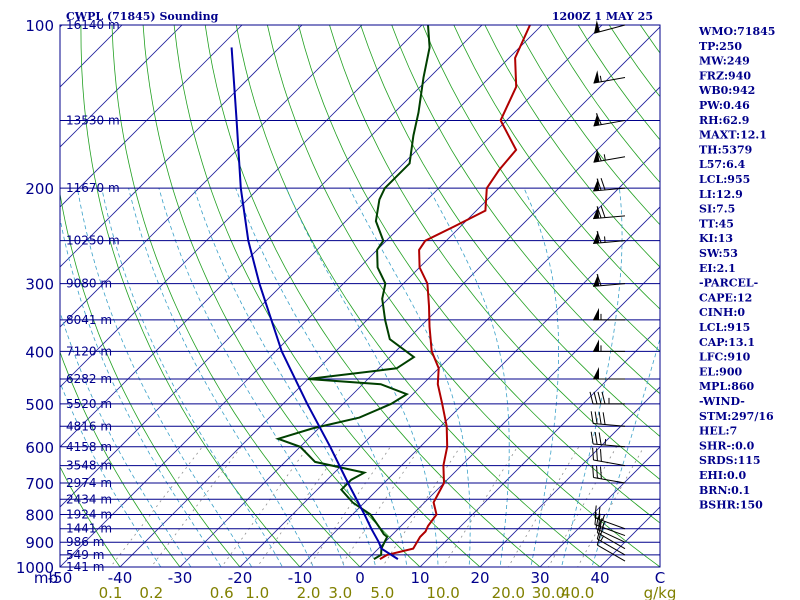 This screenshot has height=600, width=800. Describe the element at coordinates (730, 460) in the screenshot. I see `index-item: SRDS:115` at that location.